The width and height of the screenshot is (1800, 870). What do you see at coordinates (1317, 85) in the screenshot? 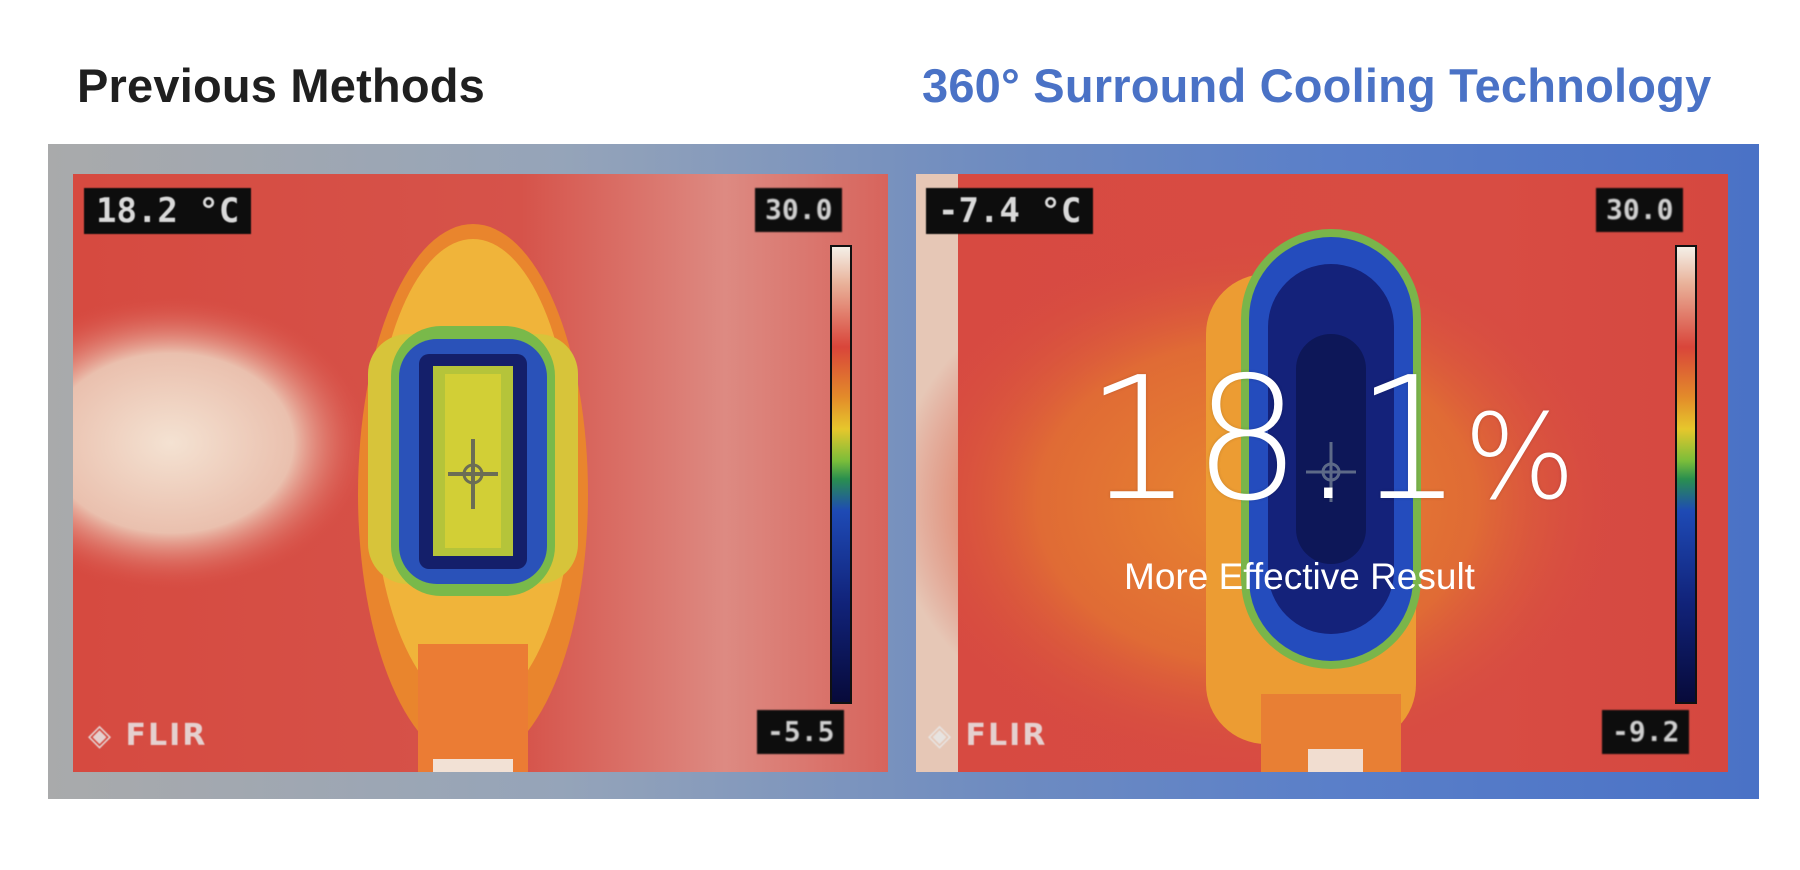
I see `surround-cooling-heading: 360° Surround Cooling Technology` at bounding box center [1317, 85].